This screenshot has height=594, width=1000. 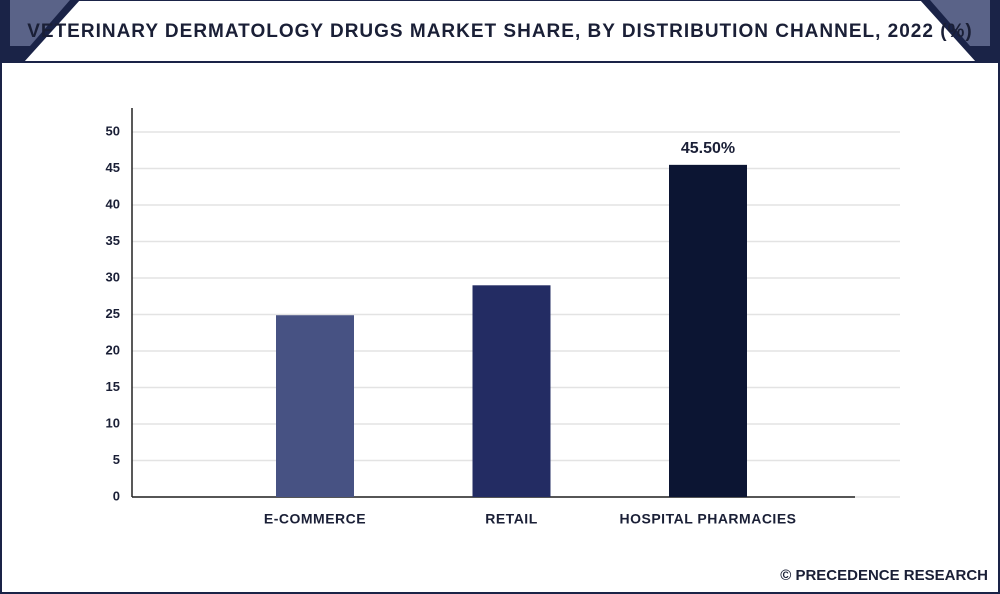 I want to click on y-tick-label: 0, so click(x=116, y=495).